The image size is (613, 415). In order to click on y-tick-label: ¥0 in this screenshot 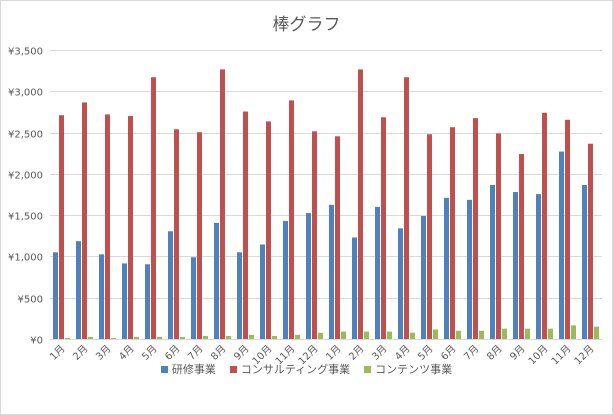, I will do `click(36, 341)`.